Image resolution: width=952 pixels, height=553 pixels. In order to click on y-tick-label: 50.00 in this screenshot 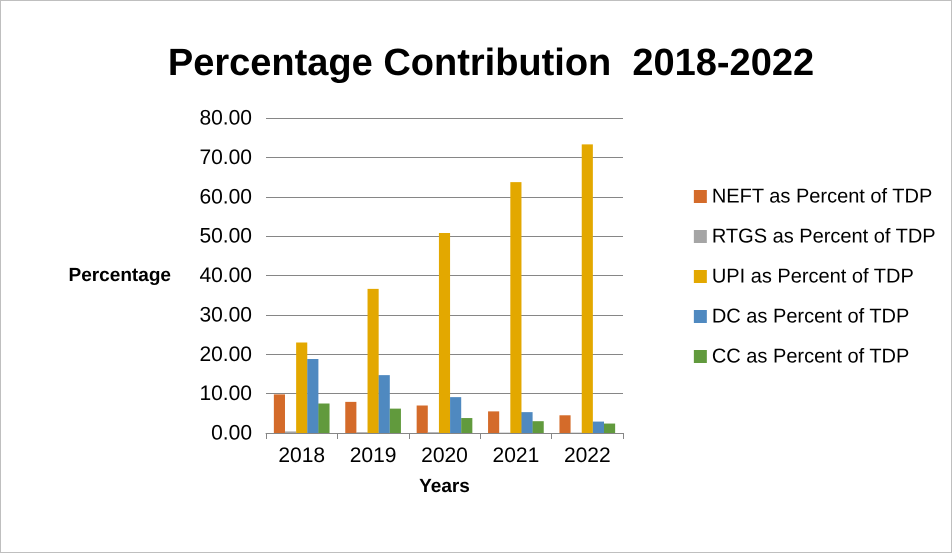, I will do `click(225, 236)`.